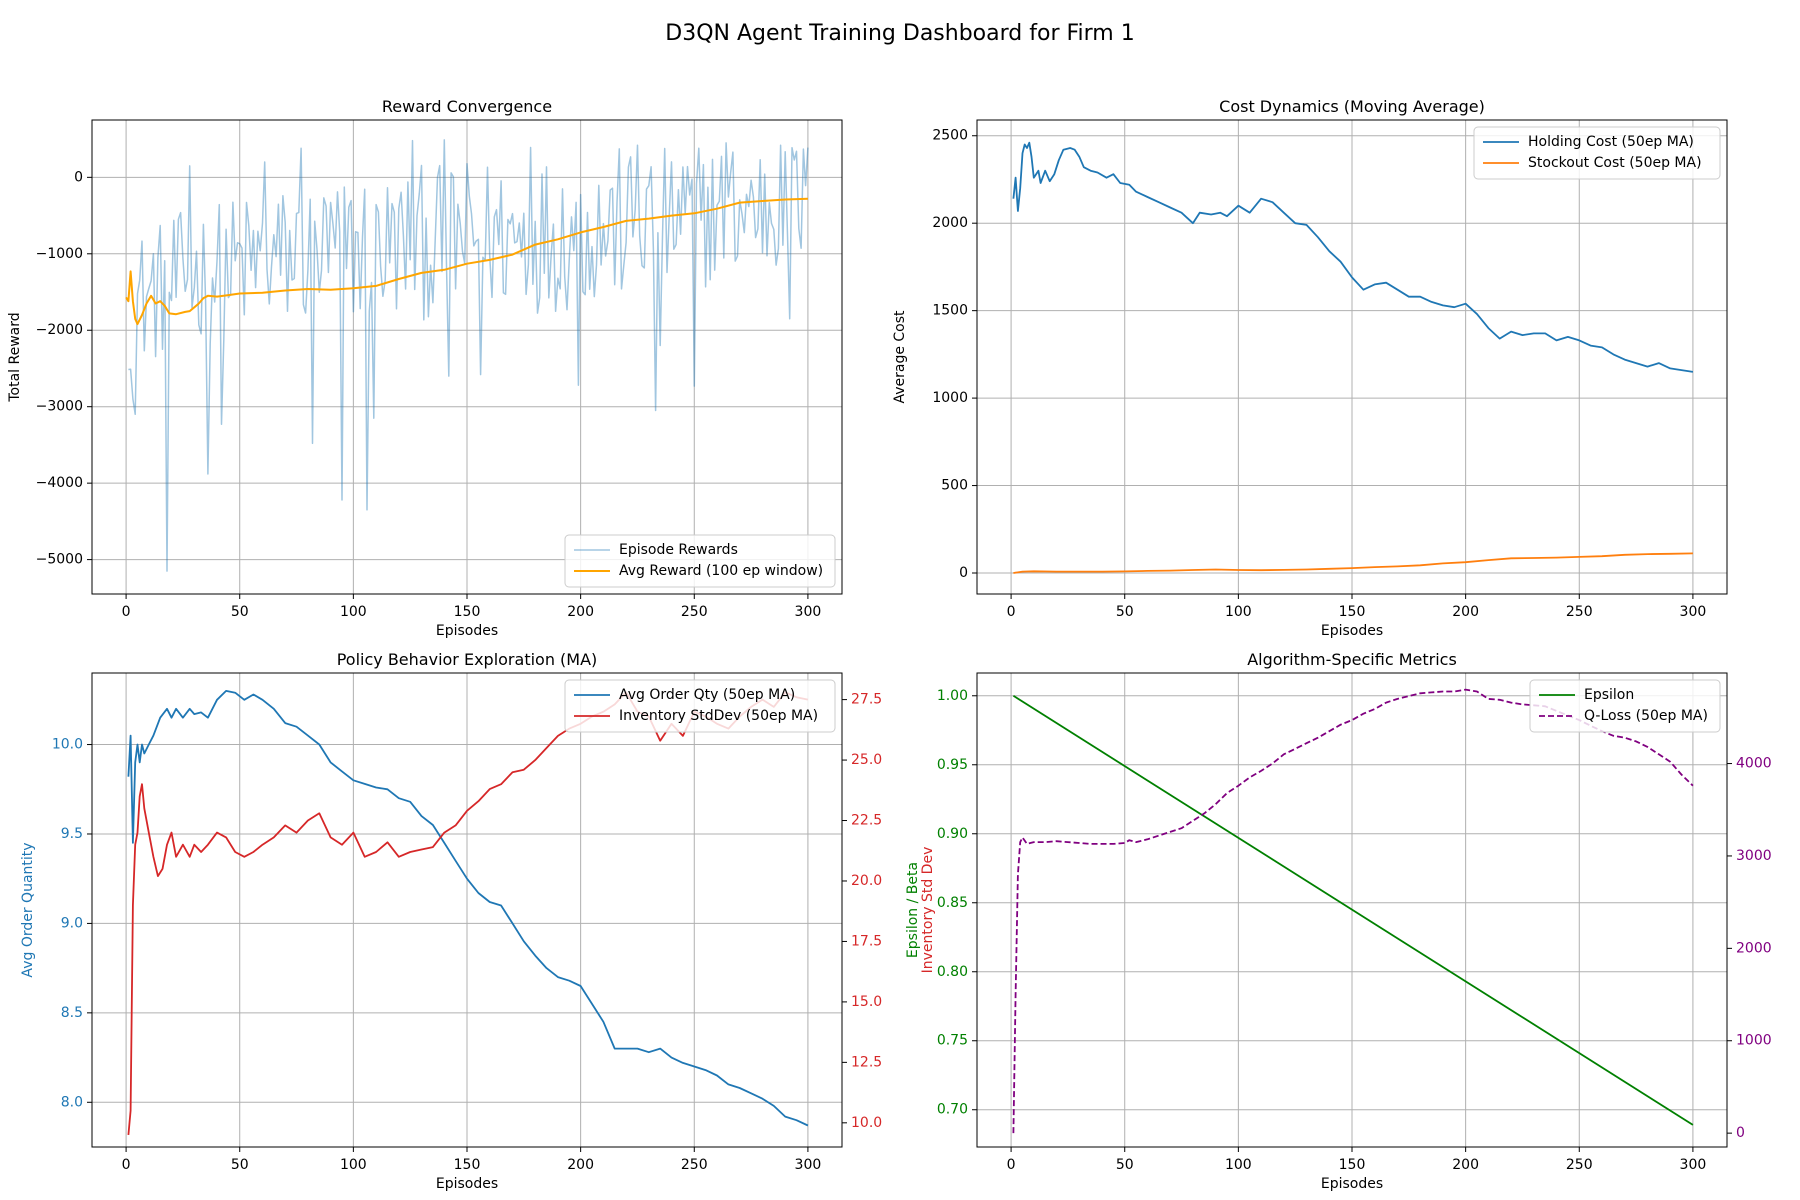  I want to click on chart-title: Reward Convergence, so click(467, 106).